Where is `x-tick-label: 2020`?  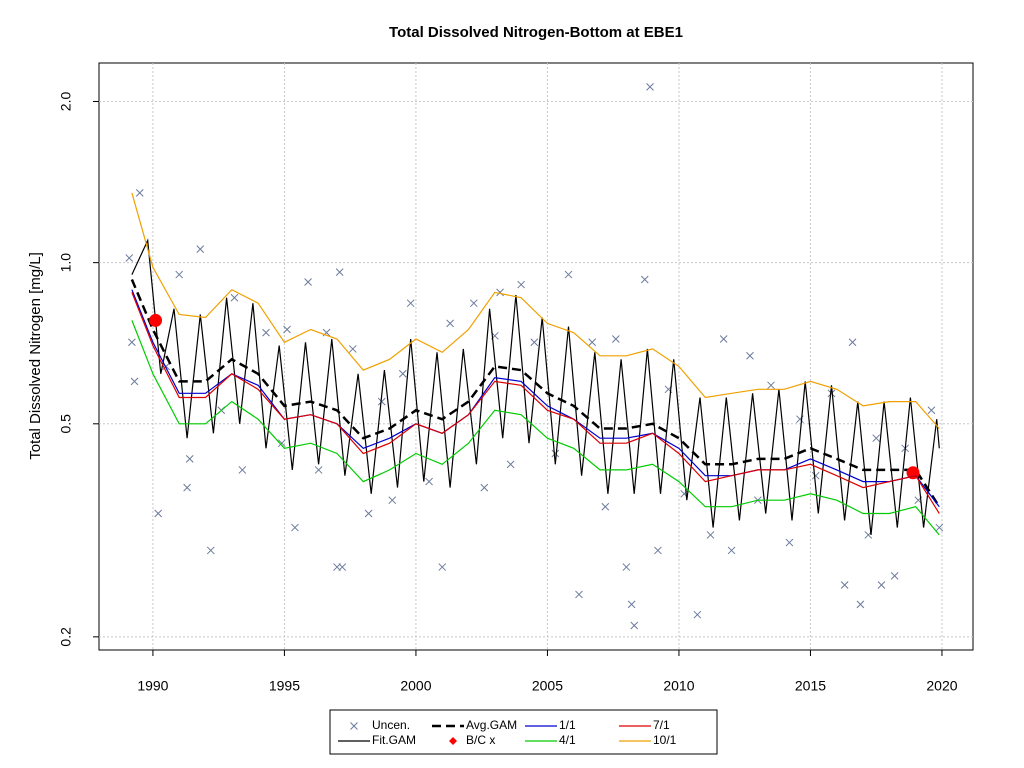 x-tick-label: 2020 is located at coordinates (941, 686).